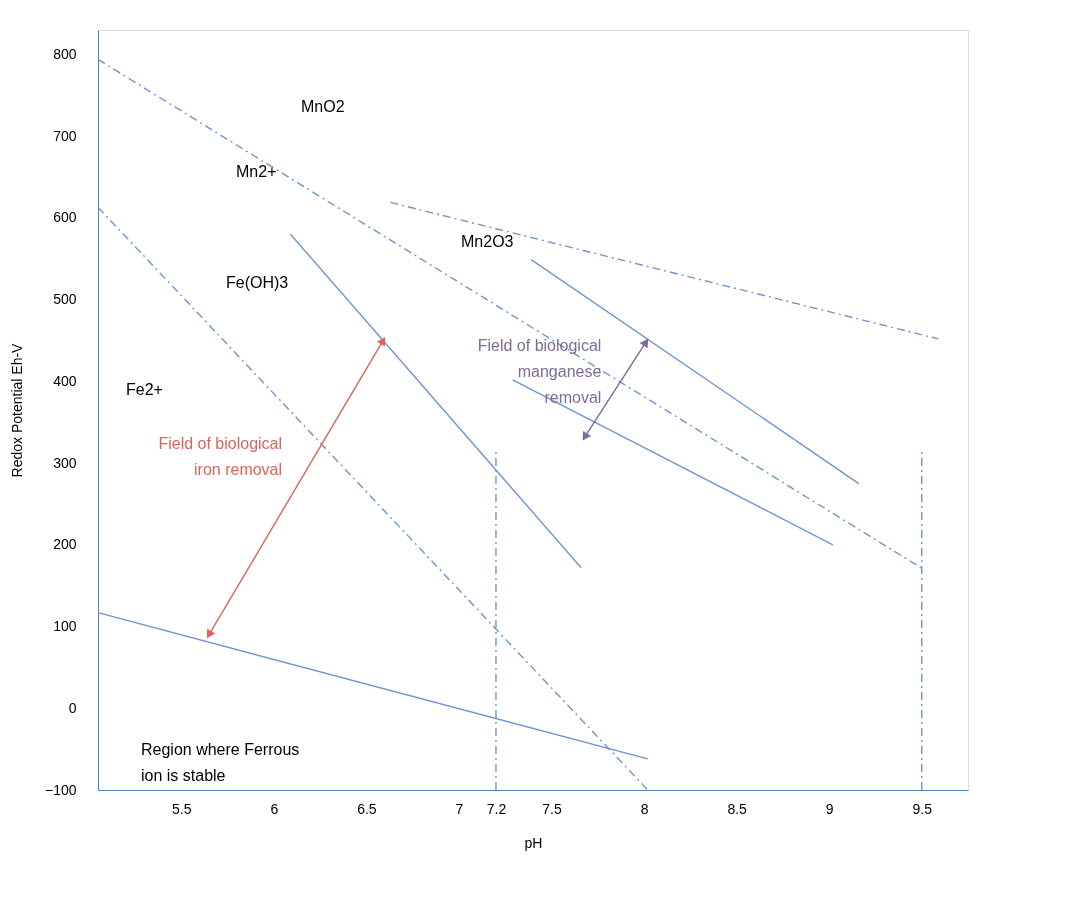 This screenshot has height=911, width=1076. What do you see at coordinates (72, 707) in the screenshot?
I see `y-tick-label: 0` at bounding box center [72, 707].